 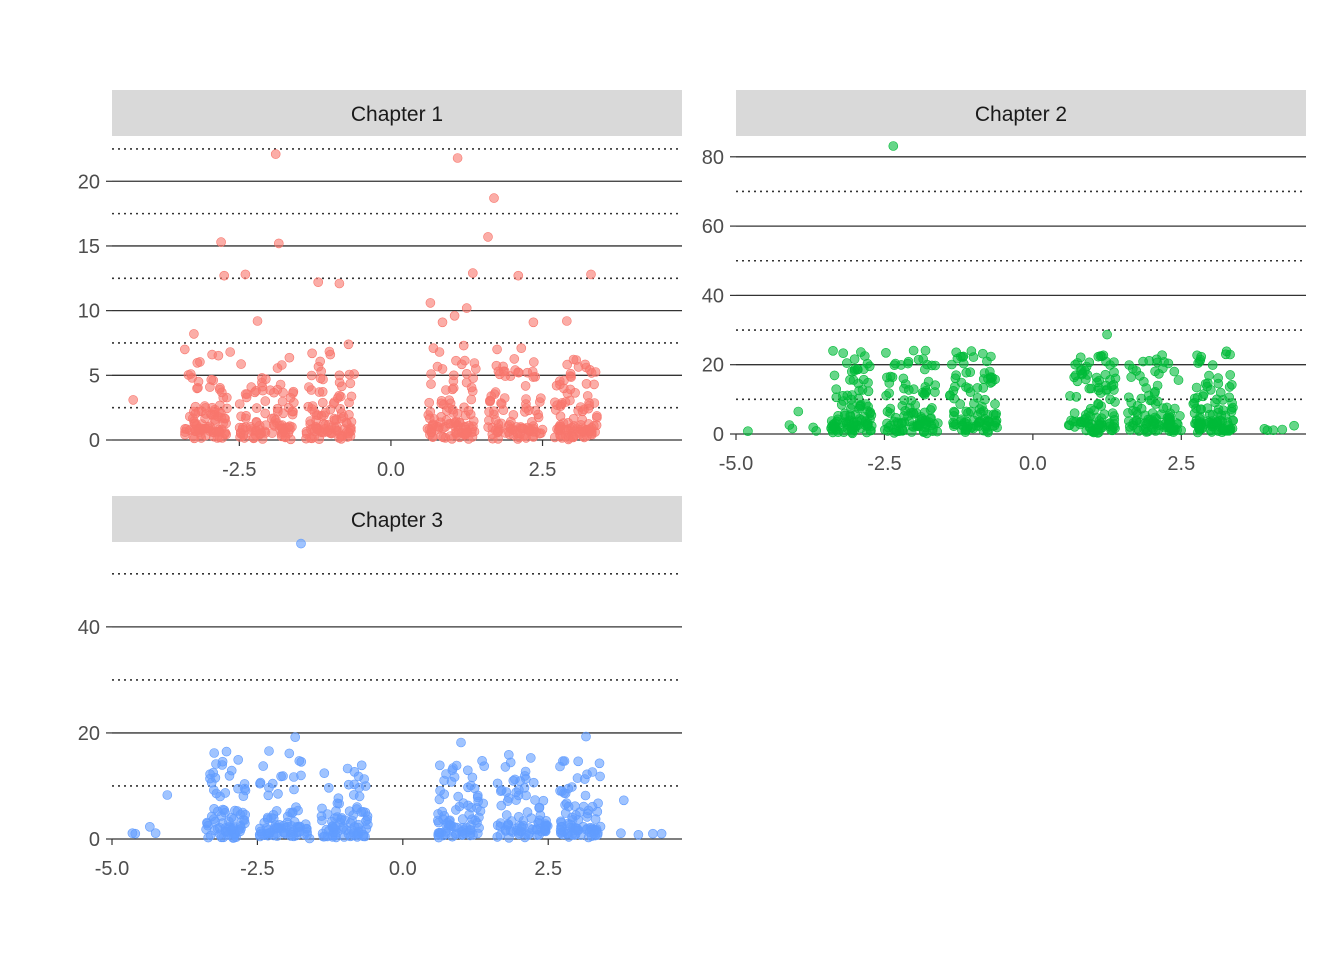 What do you see at coordinates (397, 520) in the screenshot?
I see `panel-3-strip-title: Chapter 3` at bounding box center [397, 520].